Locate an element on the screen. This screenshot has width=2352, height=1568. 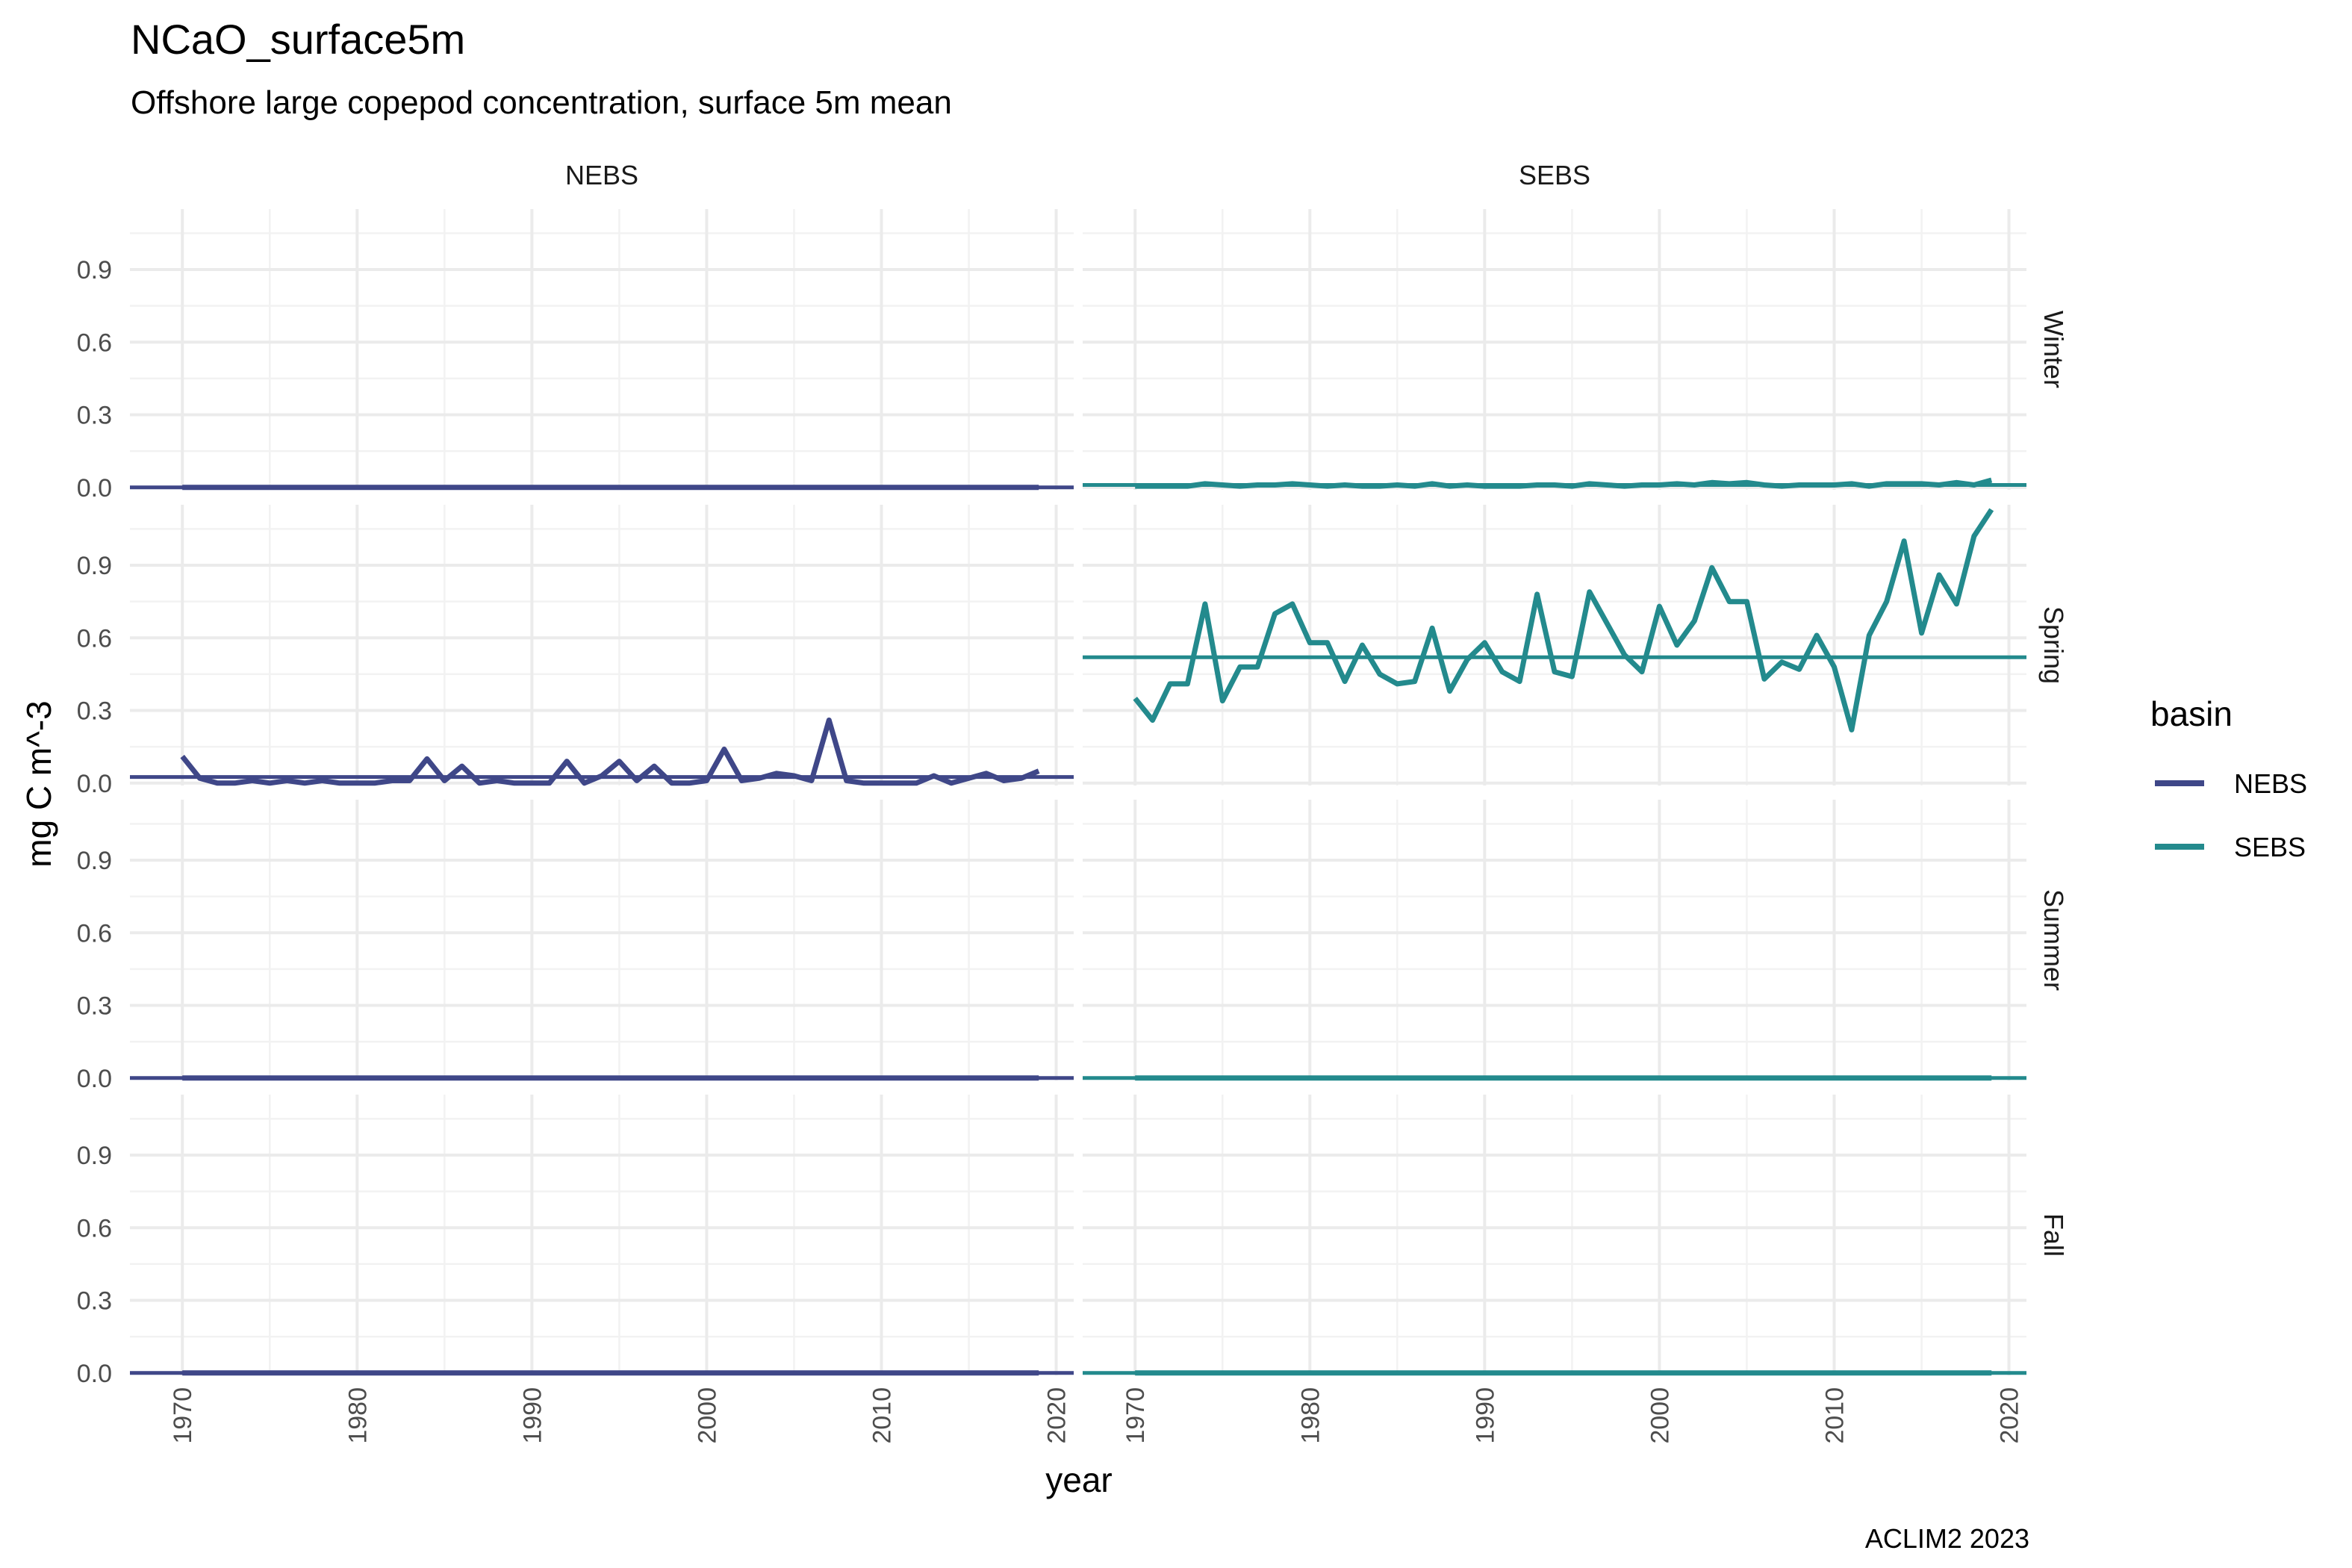
facet-row-label-fall: Fall is located at coordinates (2053, 1235).